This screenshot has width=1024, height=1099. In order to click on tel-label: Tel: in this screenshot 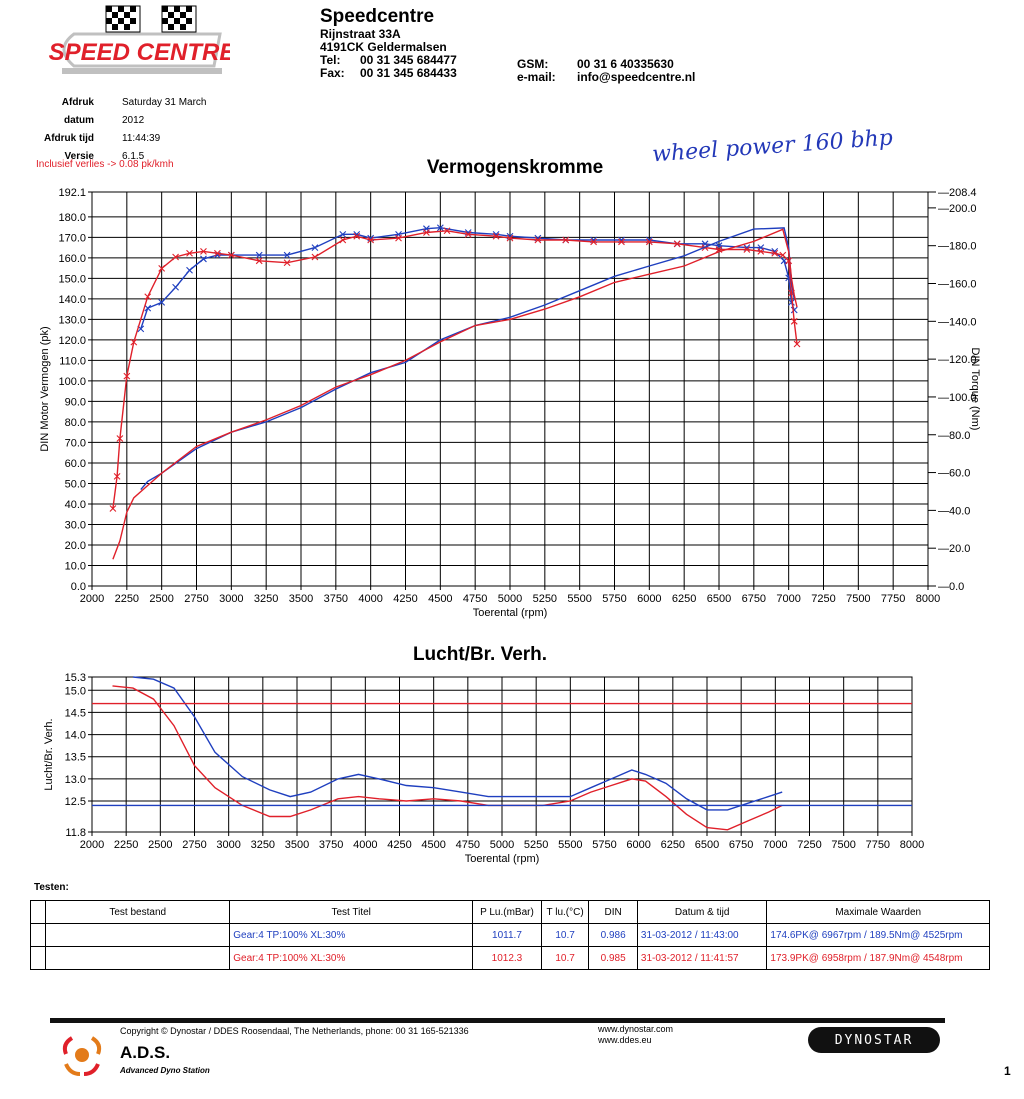, I will do `click(330, 60)`.